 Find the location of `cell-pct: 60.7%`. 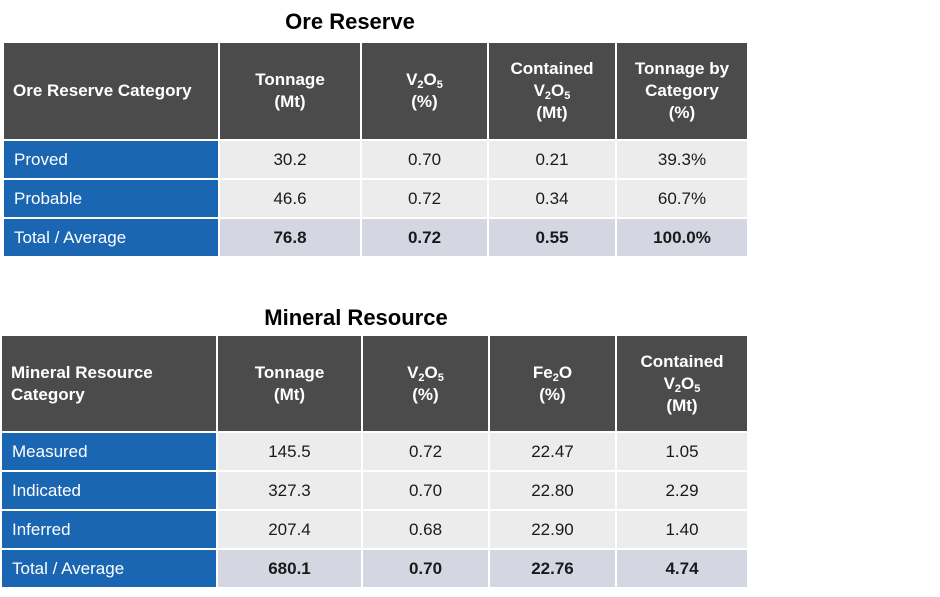

cell-pct: 60.7% is located at coordinates (682, 198).